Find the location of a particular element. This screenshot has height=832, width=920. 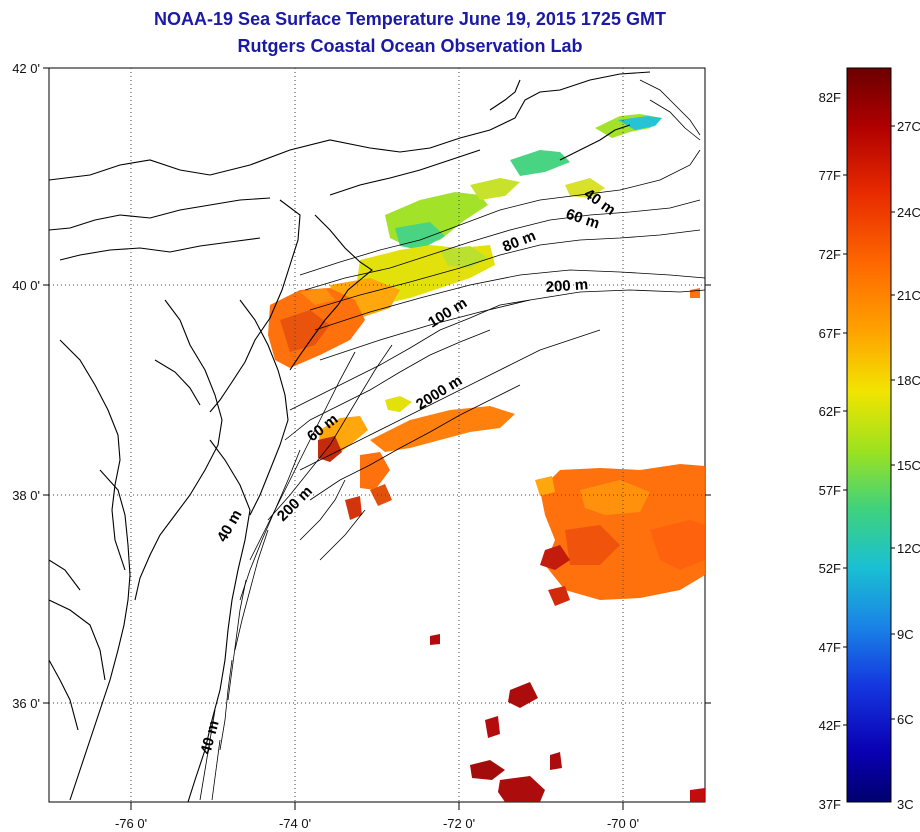

colorbar-fahrenheit-labels: 82F 77F 72F 67F 62F 57F 52F 47F 42F 37F is located at coordinates (833, 451).